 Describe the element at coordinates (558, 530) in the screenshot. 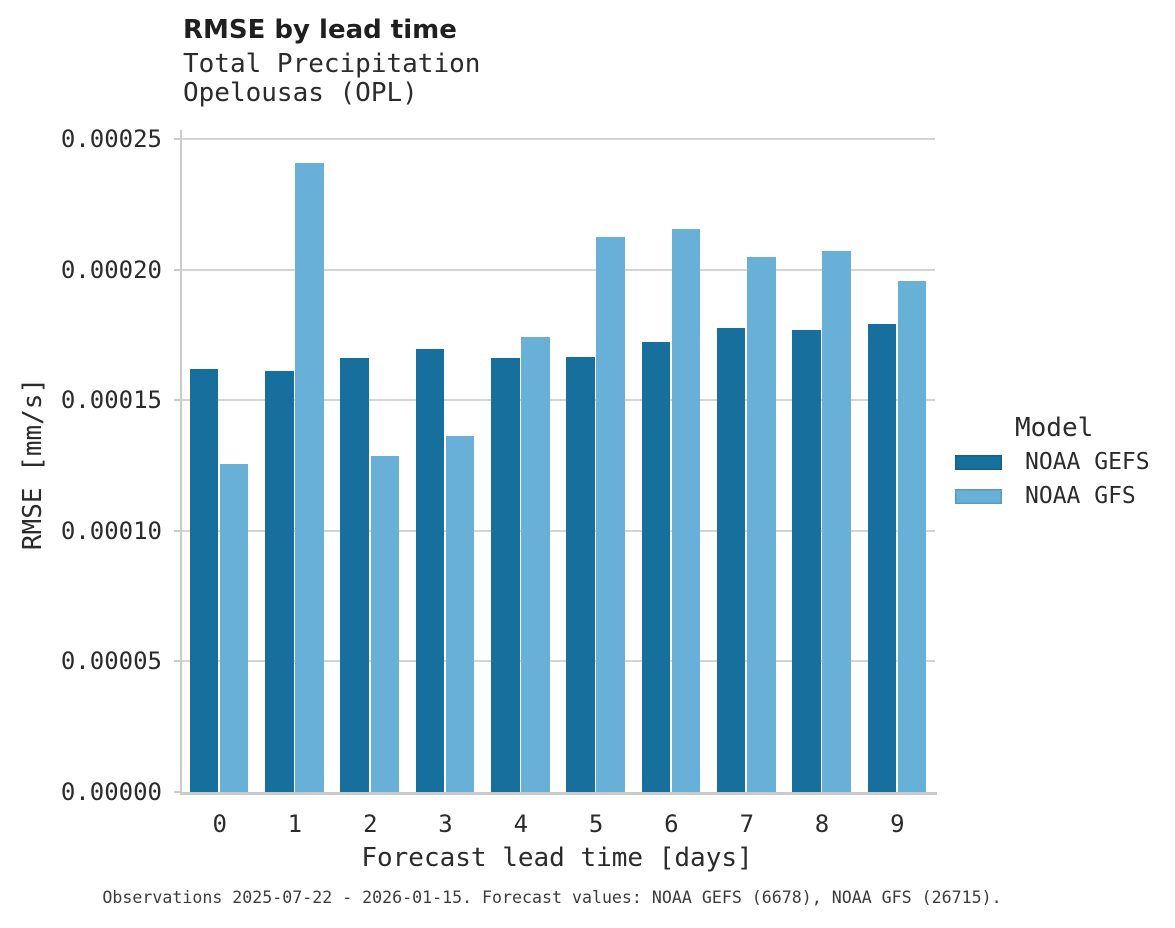

I see `gridline-0.00010` at that location.